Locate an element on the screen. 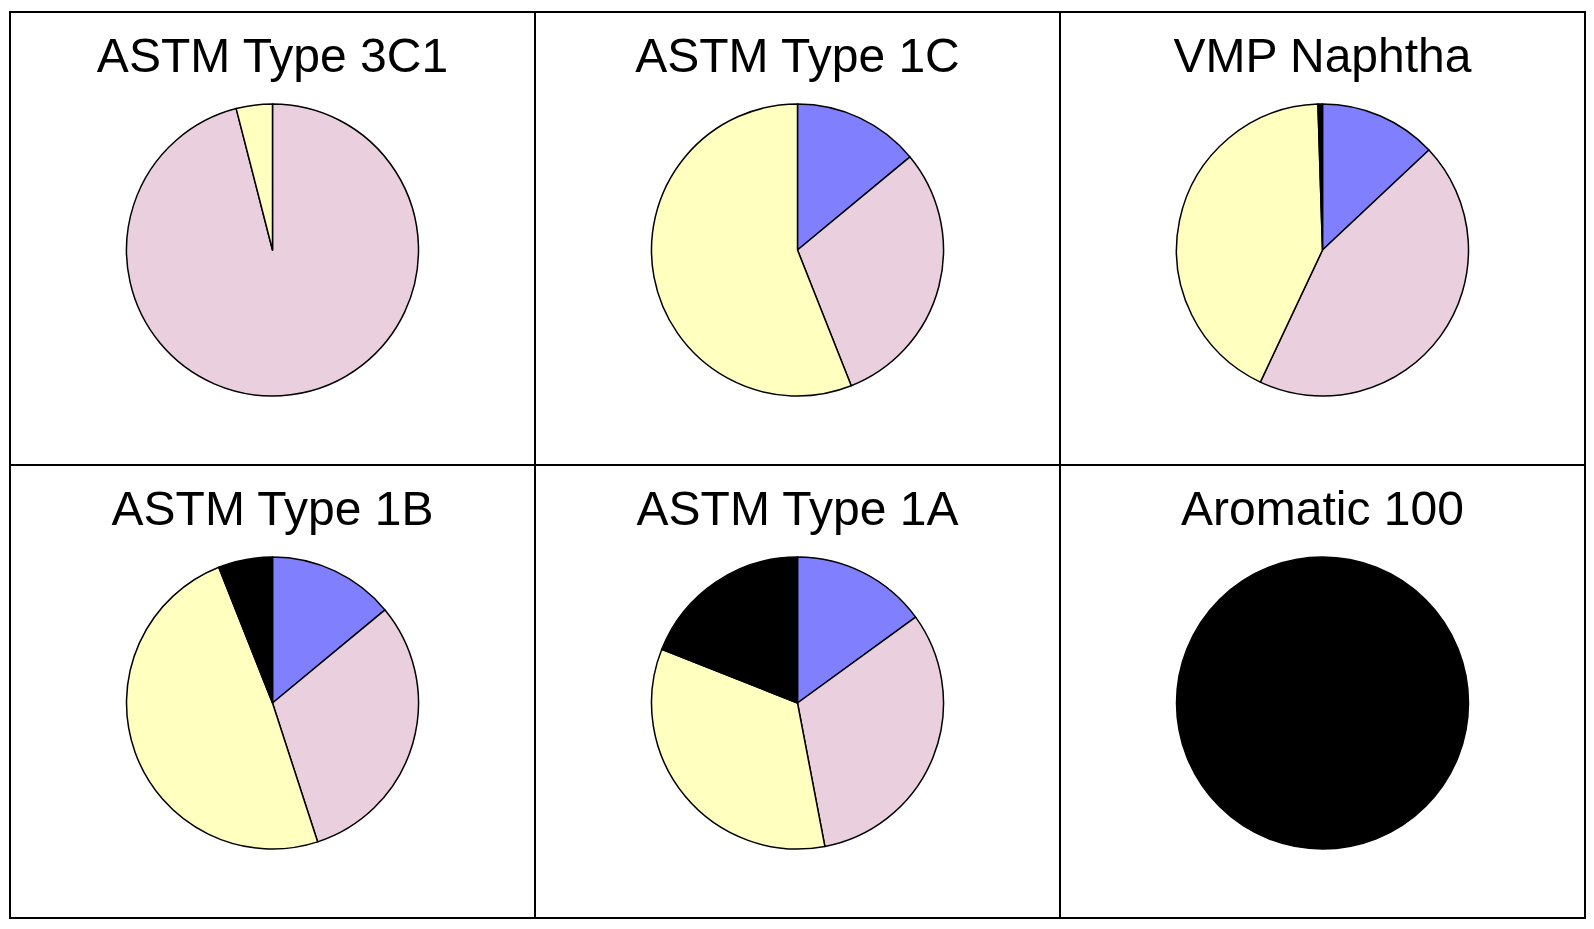  chart-title: ASTM Type 1C is located at coordinates (797, 55).